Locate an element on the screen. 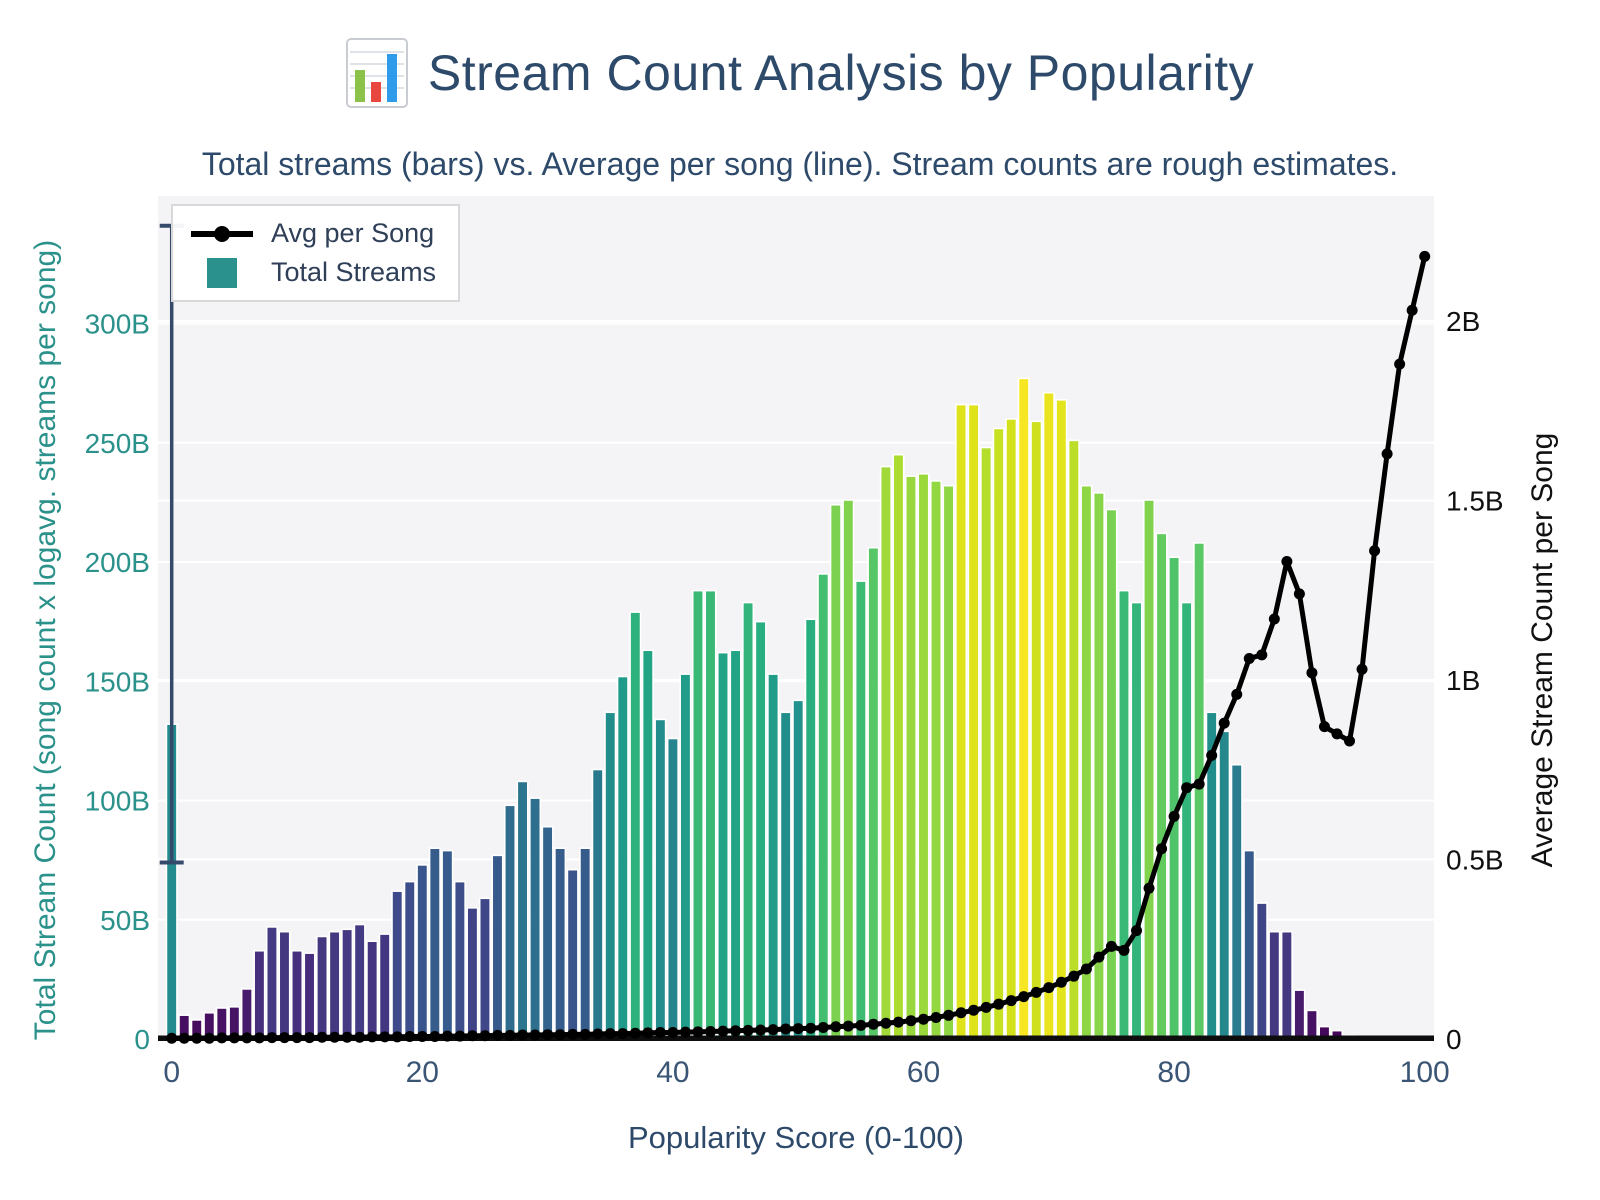  x-tick-label: 100 is located at coordinates (1425, 1072).